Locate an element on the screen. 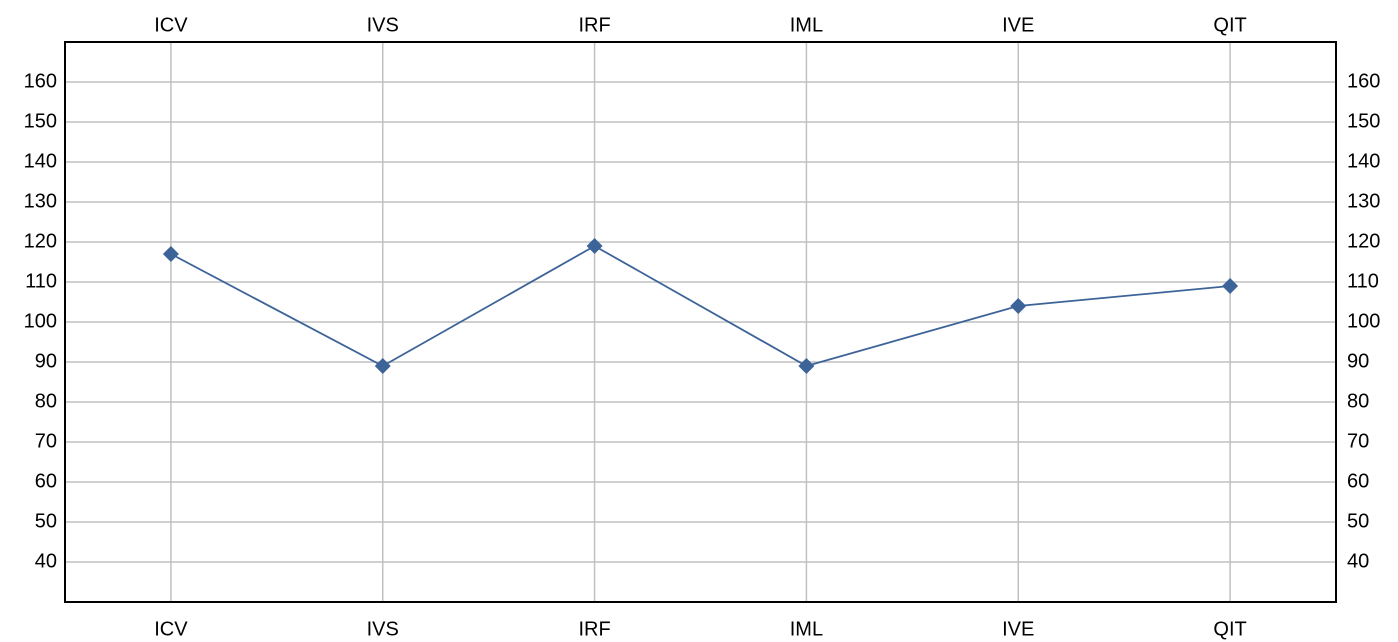 The height and width of the screenshot is (642, 1398). y-tick-label: 150 is located at coordinates (40, 121).